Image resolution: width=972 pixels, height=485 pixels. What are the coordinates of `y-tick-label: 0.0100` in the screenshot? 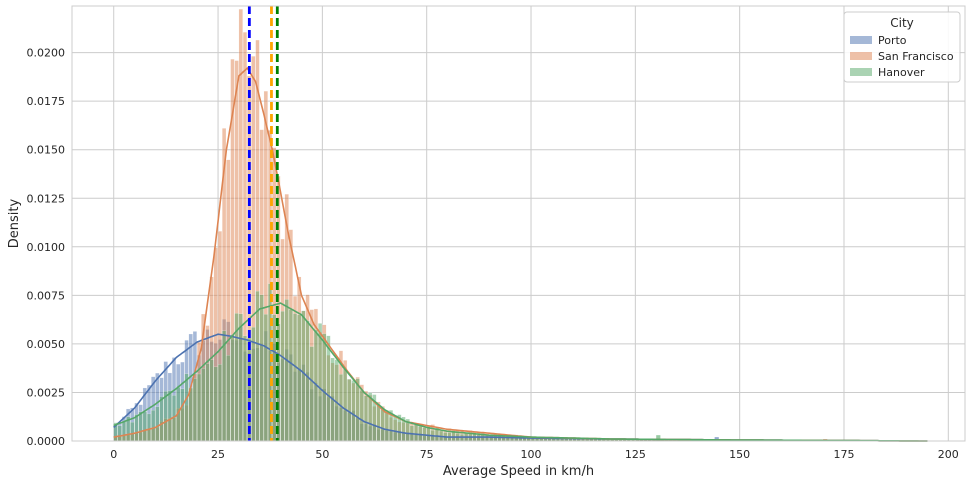 It's located at (46, 247).